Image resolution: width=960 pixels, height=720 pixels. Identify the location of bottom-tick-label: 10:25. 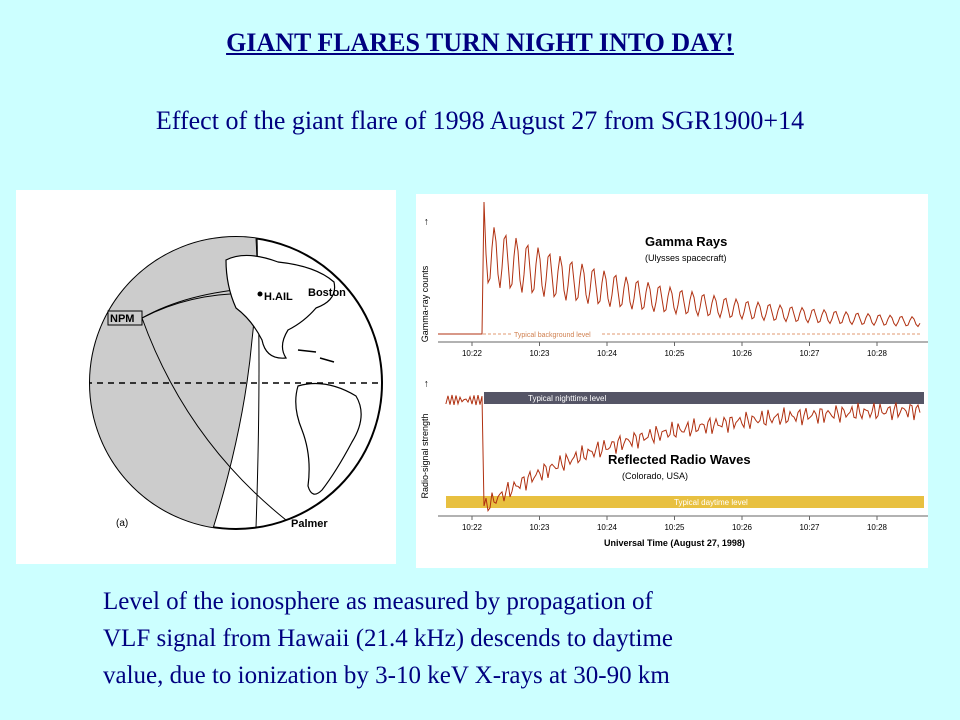
(674, 527).